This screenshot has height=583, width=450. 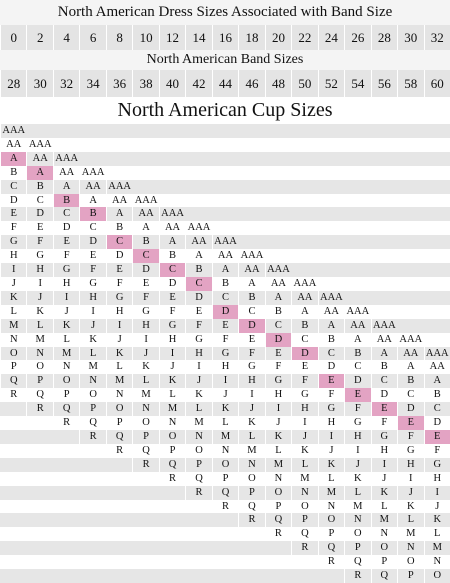 I want to click on dress-size: 18, so click(x=251, y=37).